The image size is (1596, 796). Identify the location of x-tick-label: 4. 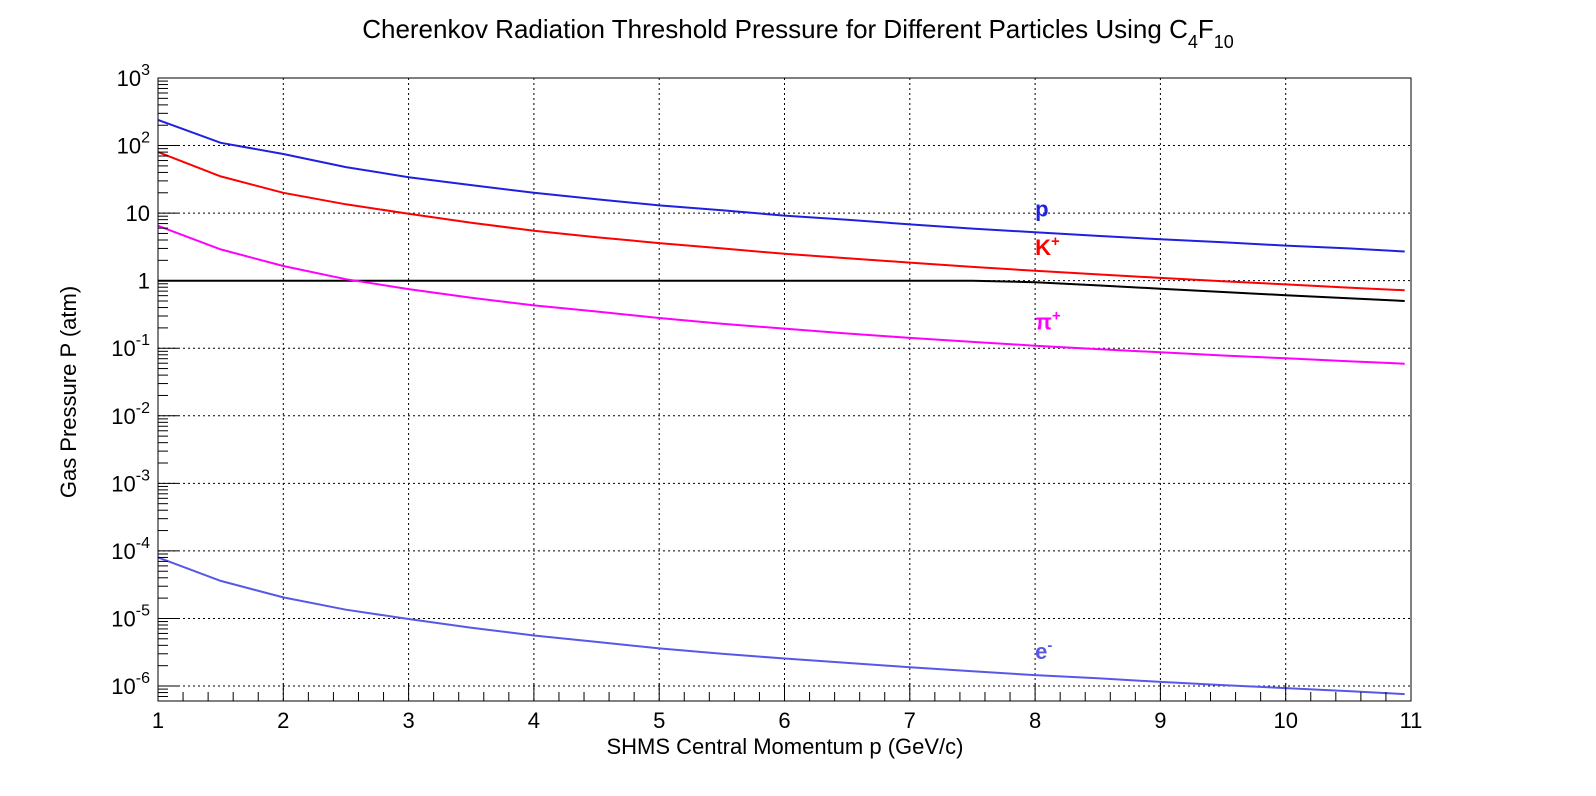
(534, 720).